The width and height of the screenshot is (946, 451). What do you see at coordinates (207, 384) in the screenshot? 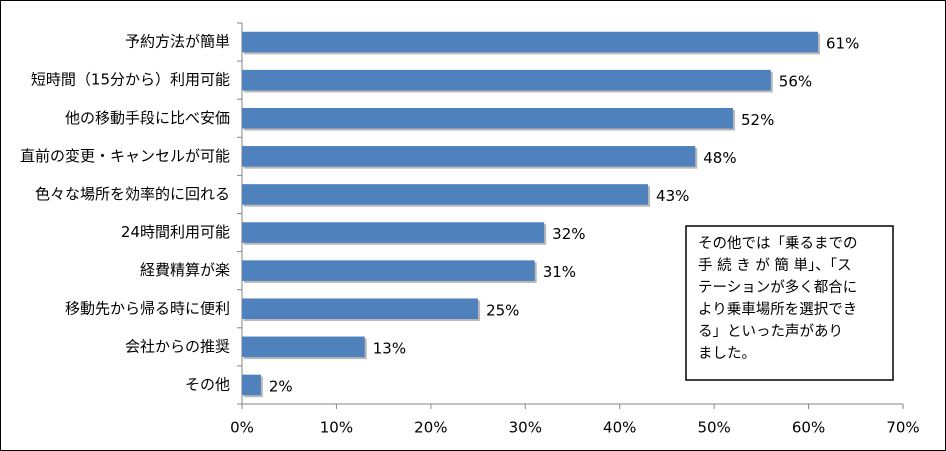
I see `y-tick-label: その他` at bounding box center [207, 384].